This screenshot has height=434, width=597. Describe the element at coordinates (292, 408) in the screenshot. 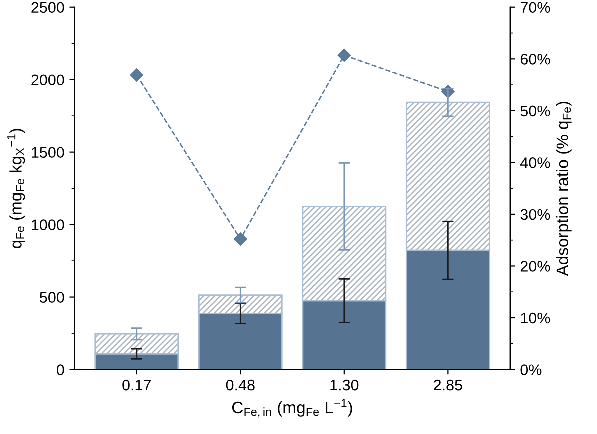

I see `x-axis-title: C$_{Fe,in}$ (mg$_{Fe}$ L$^{−1}$)` at that location.